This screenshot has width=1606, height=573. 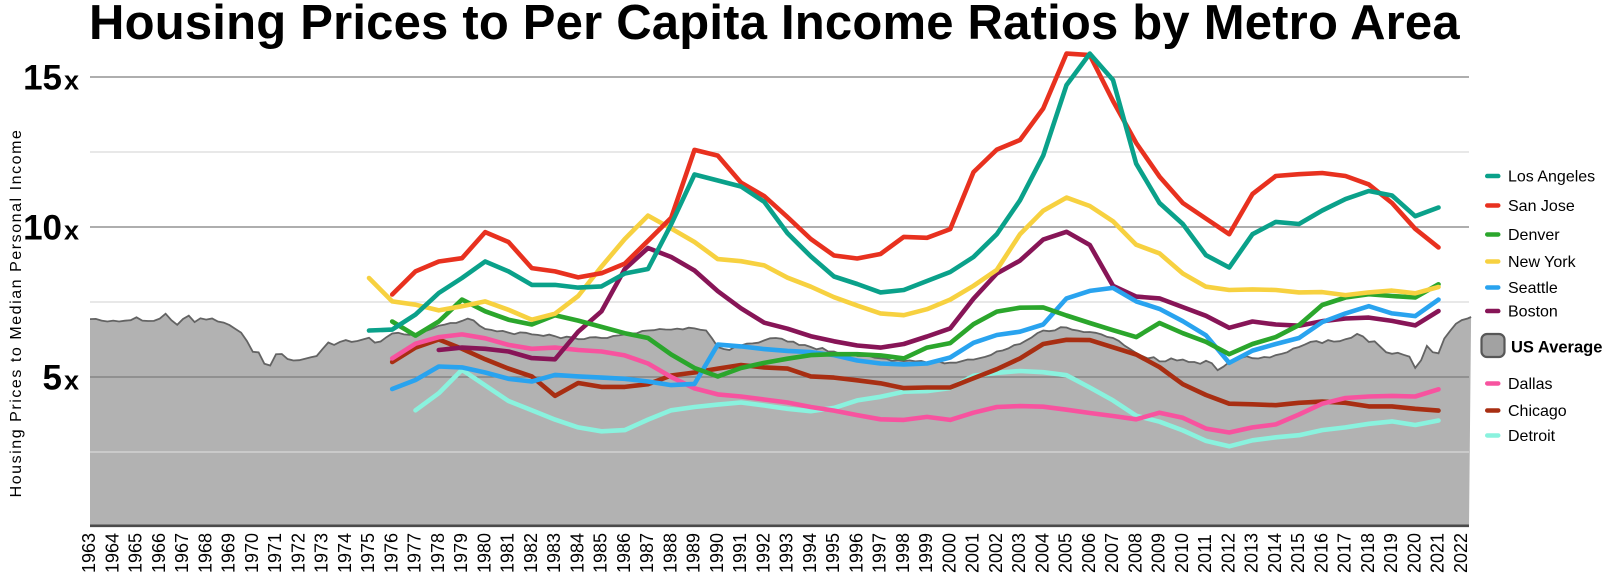 What do you see at coordinates (345, 553) in the screenshot?
I see `svg-text: 1974` at bounding box center [345, 553].